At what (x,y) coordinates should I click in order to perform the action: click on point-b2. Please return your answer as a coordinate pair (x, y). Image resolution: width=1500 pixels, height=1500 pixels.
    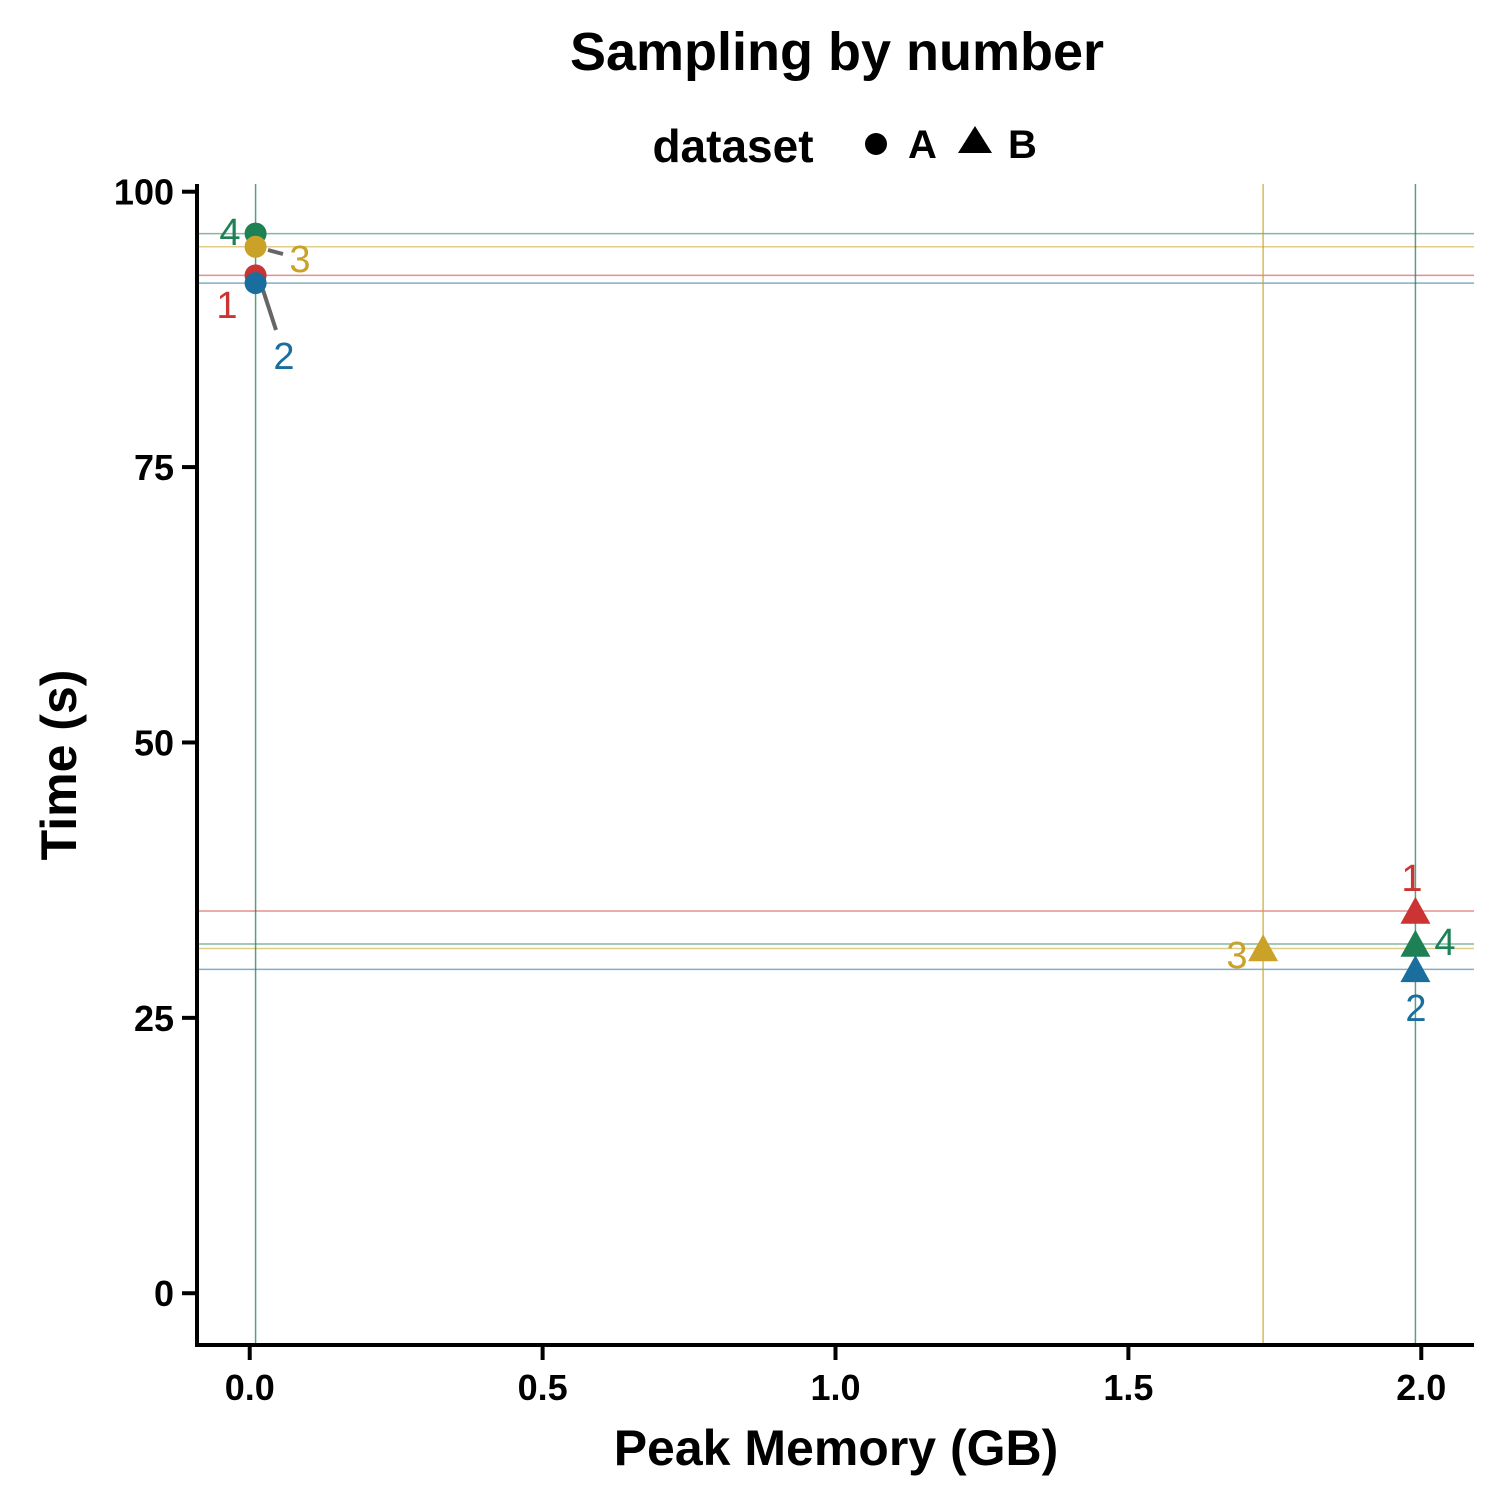
    Looking at the image, I should click on (1415, 969).